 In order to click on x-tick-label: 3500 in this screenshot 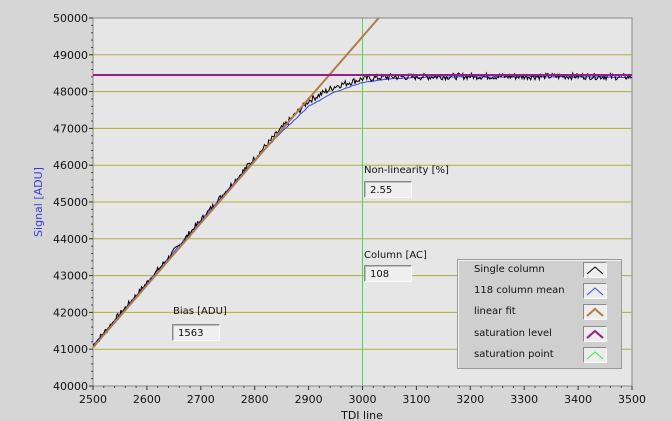, I will do `click(632, 399)`.